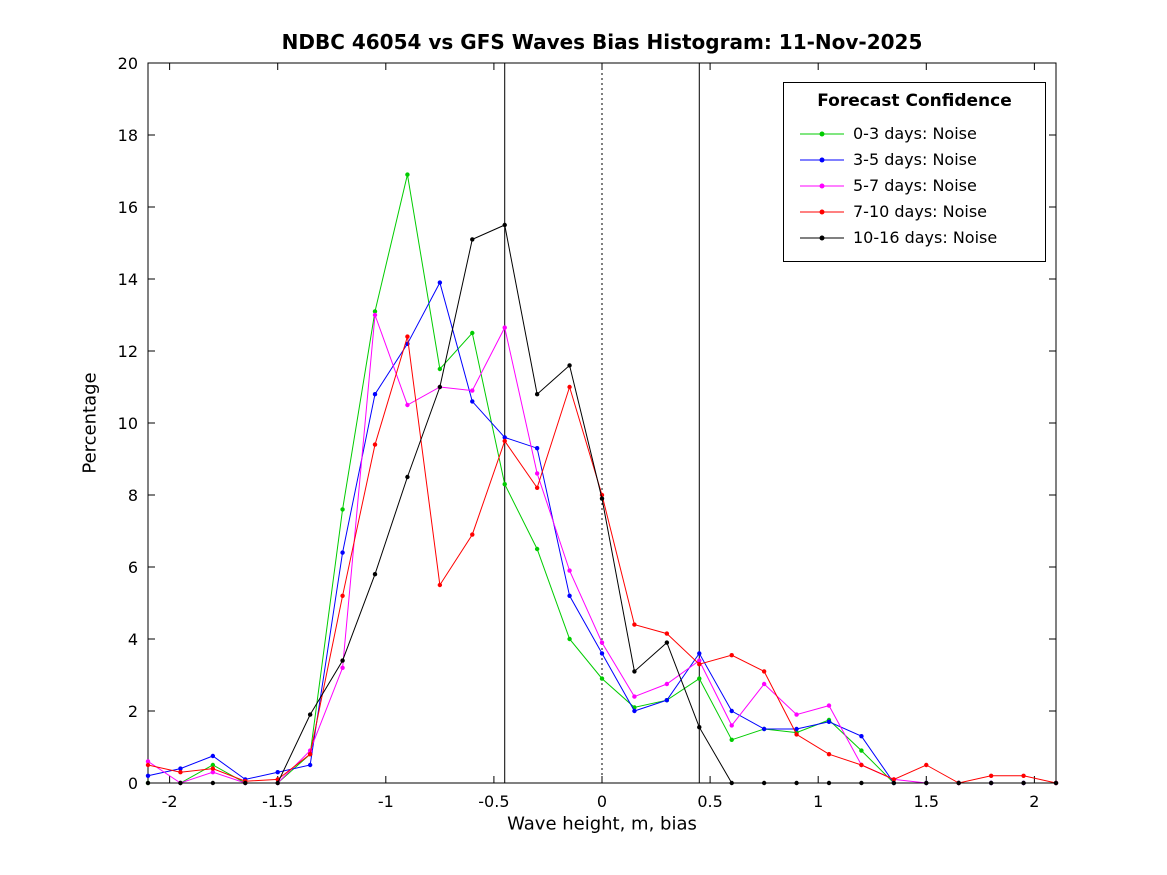  What do you see at coordinates (170, 801) in the screenshot?
I see `x-tick-label: -2` at bounding box center [170, 801].